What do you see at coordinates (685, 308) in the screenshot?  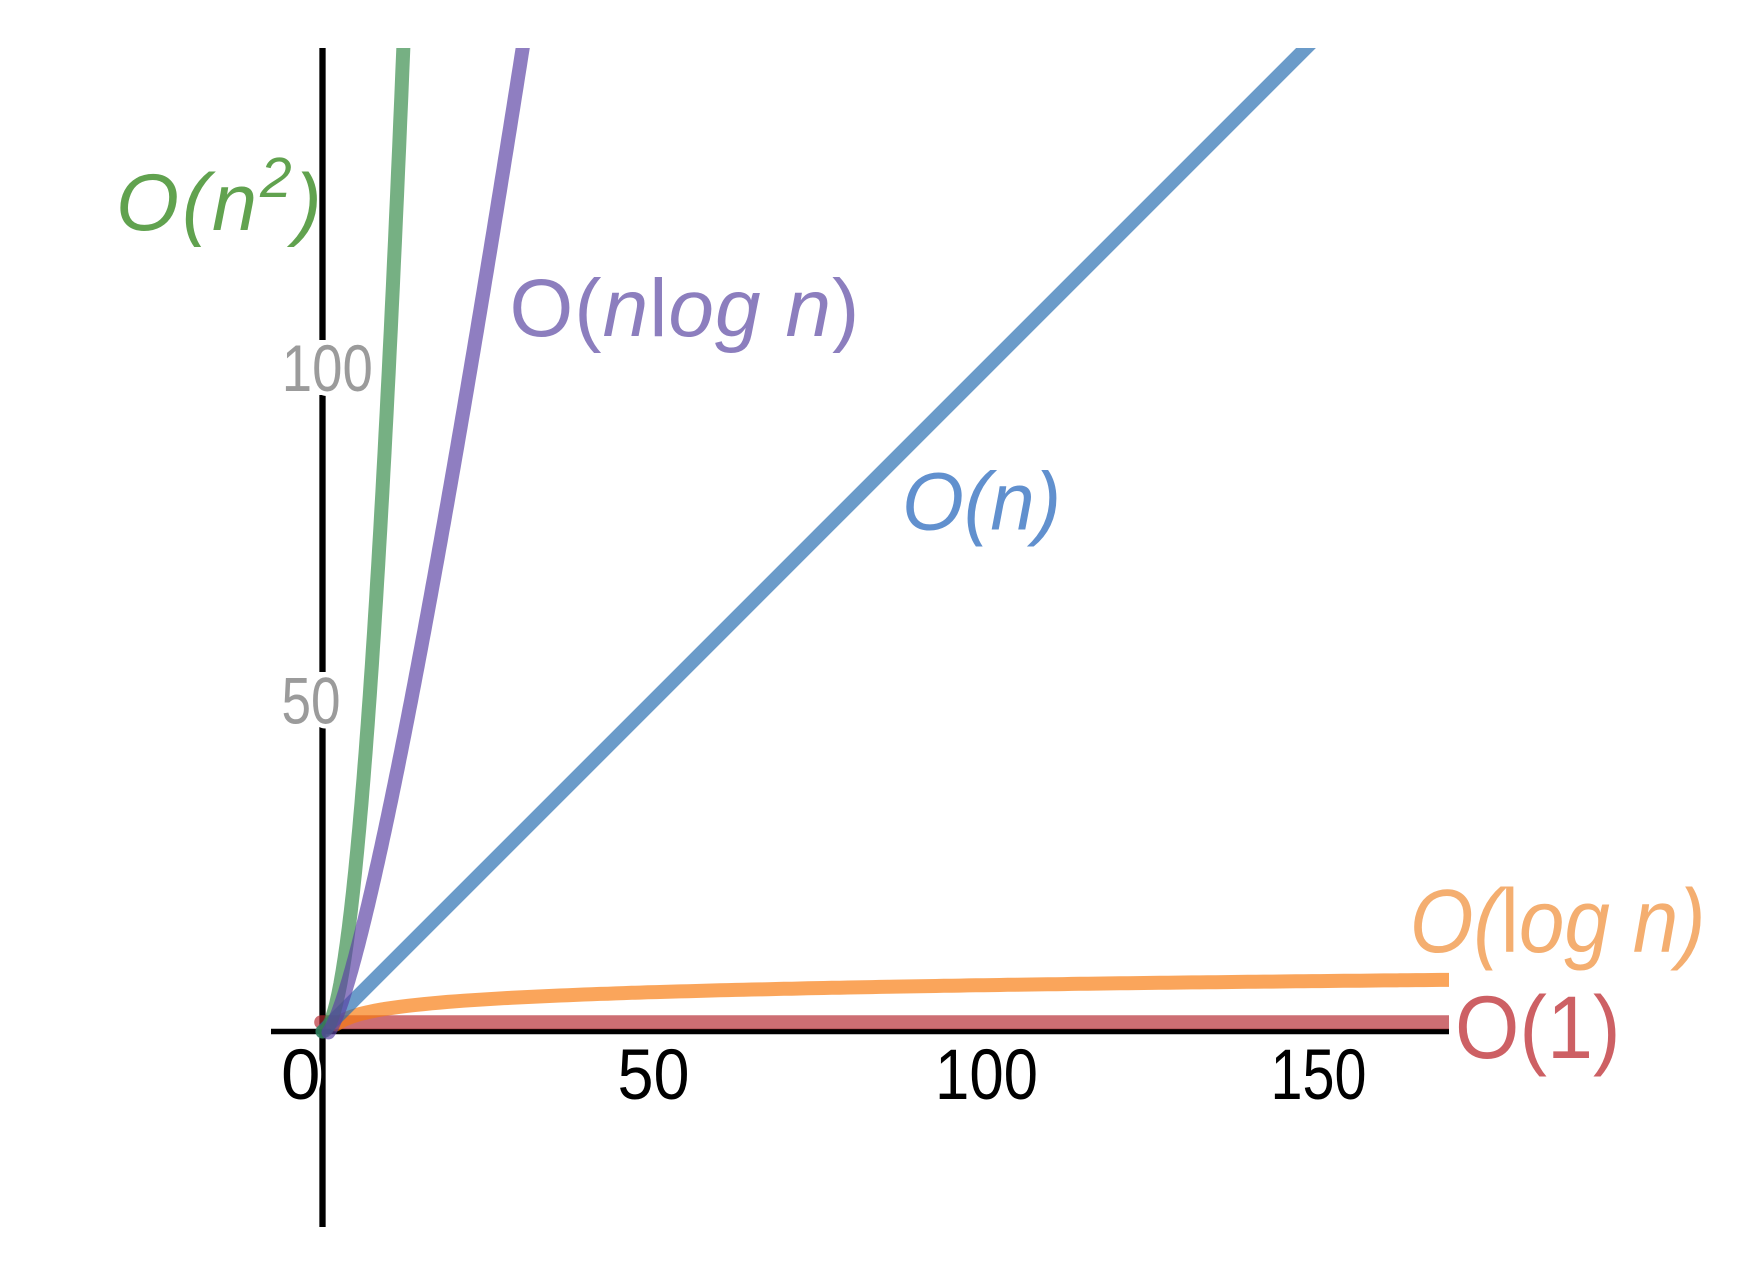 I see `svg-text: O(nlog n)` at bounding box center [685, 308].